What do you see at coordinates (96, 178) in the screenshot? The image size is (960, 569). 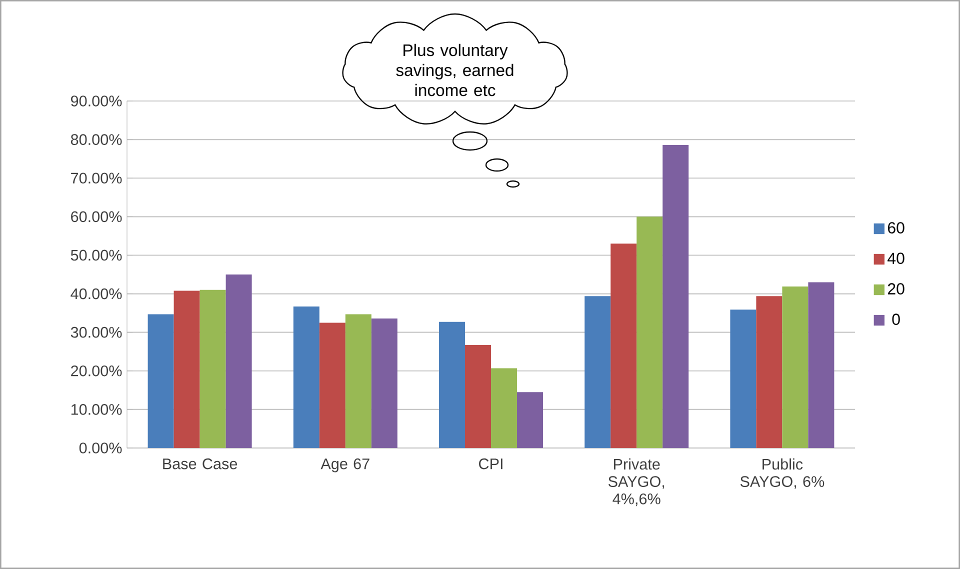 I see `y-tick-label: 70.00%` at bounding box center [96, 178].